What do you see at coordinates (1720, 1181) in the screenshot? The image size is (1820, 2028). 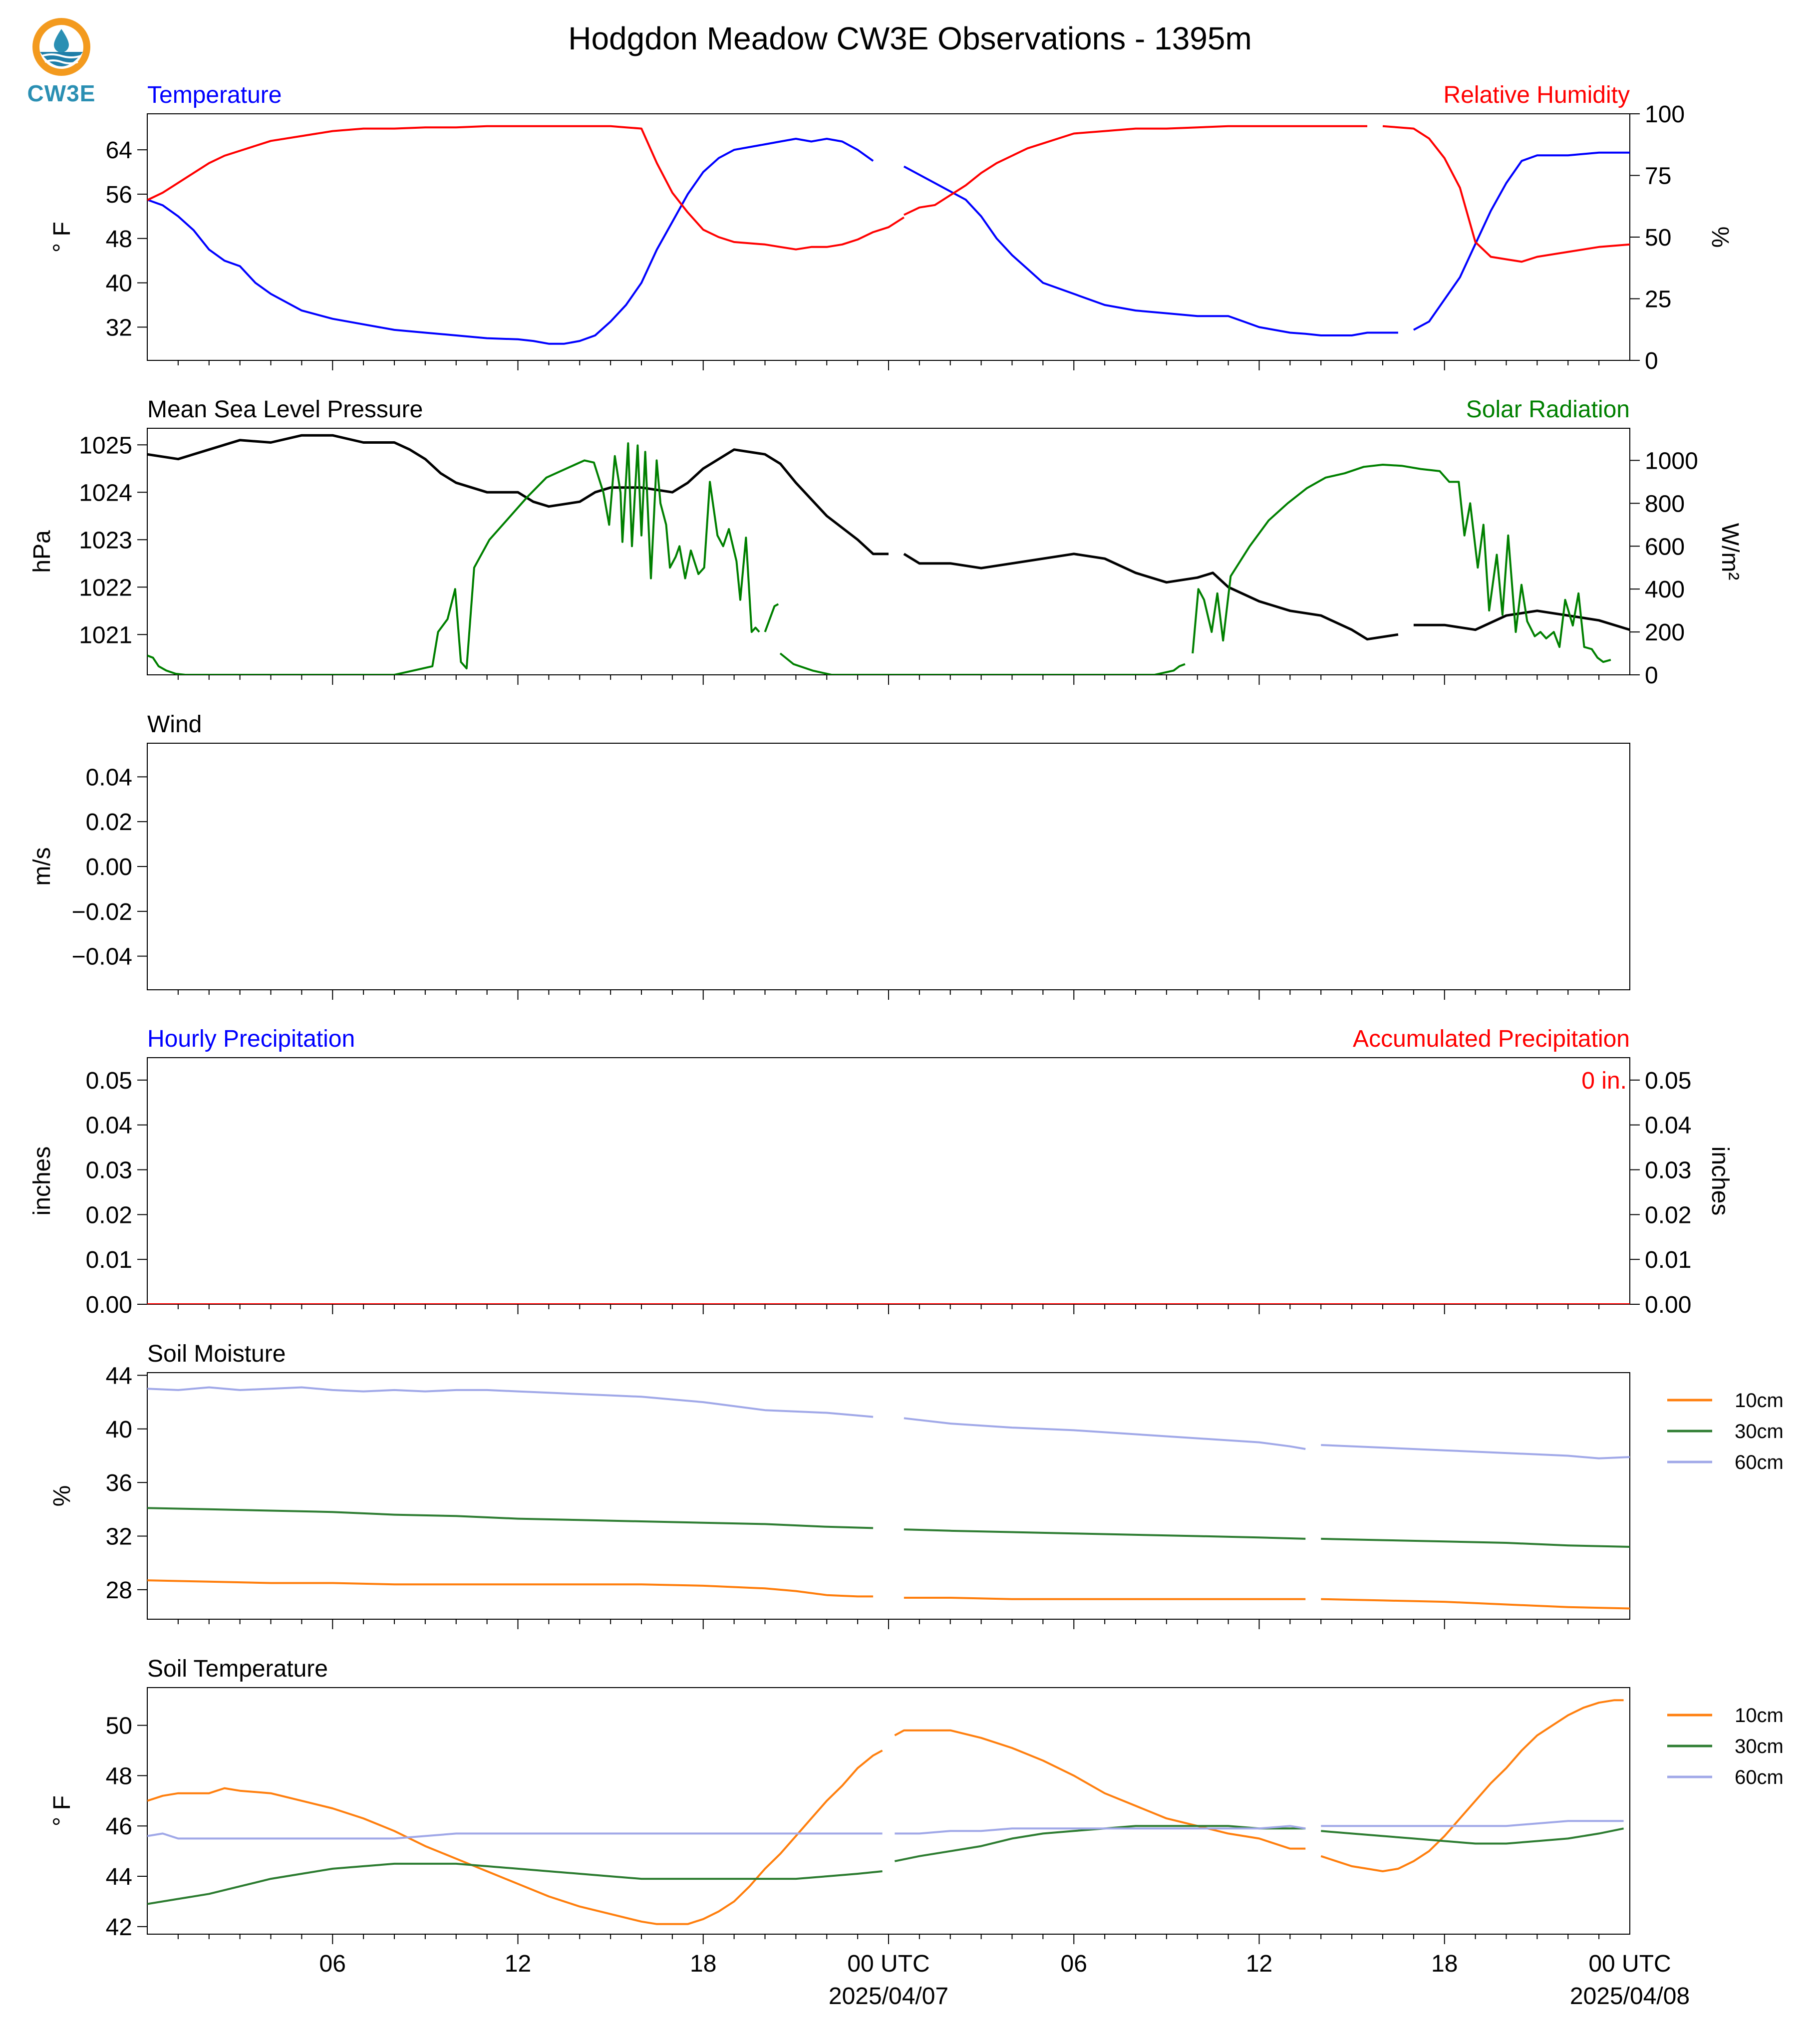 I see `y2-axis-label: inches` at bounding box center [1720, 1181].